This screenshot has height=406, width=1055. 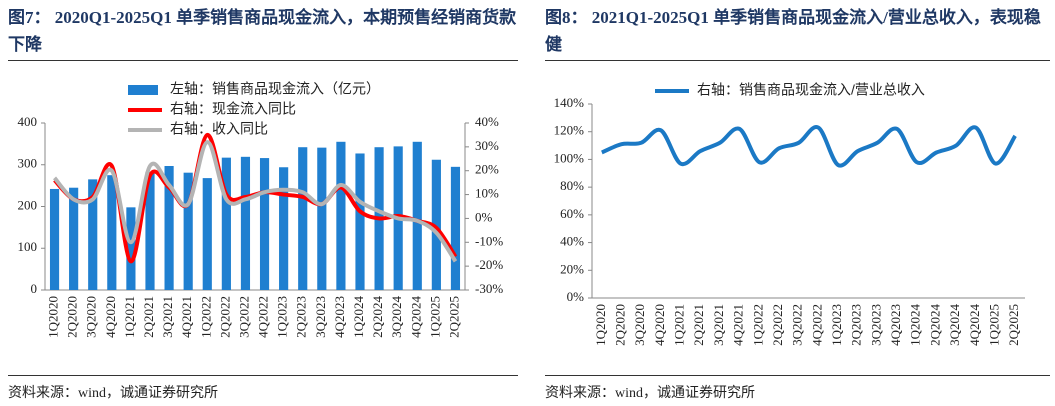 What do you see at coordinates (569, 157) in the screenshot?
I see `y-tick-label: 100%` at bounding box center [569, 157].